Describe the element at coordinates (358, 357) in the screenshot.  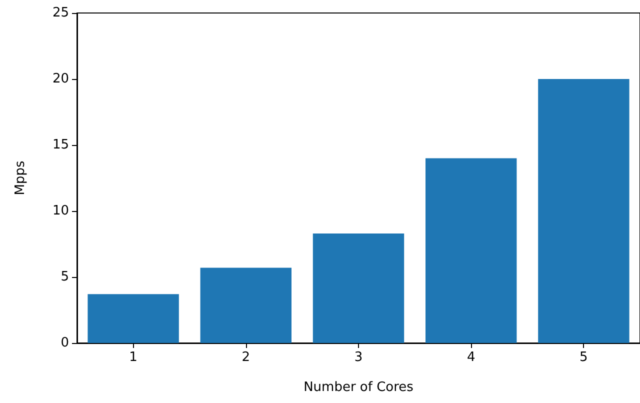
I see `x-tick-label: 3` at that location.